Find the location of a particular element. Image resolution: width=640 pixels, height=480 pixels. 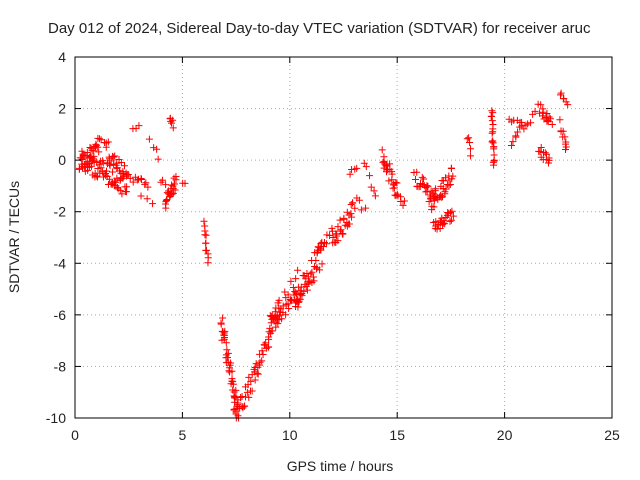

x-tick-label: 15 is located at coordinates (397, 435).